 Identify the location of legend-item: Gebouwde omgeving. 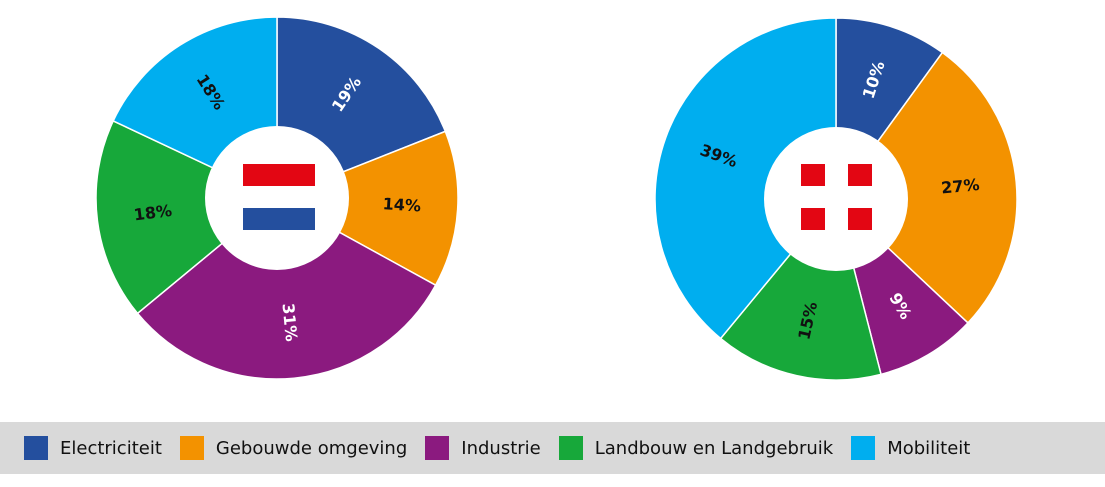
(293, 448).